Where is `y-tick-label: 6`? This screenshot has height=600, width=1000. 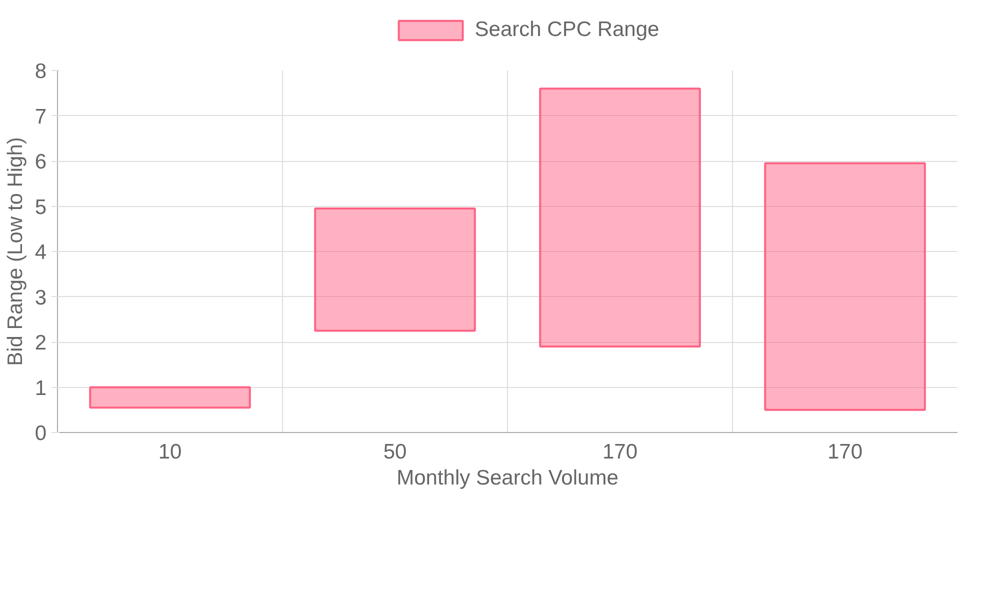 y-tick-label: 6 is located at coordinates (40, 162).